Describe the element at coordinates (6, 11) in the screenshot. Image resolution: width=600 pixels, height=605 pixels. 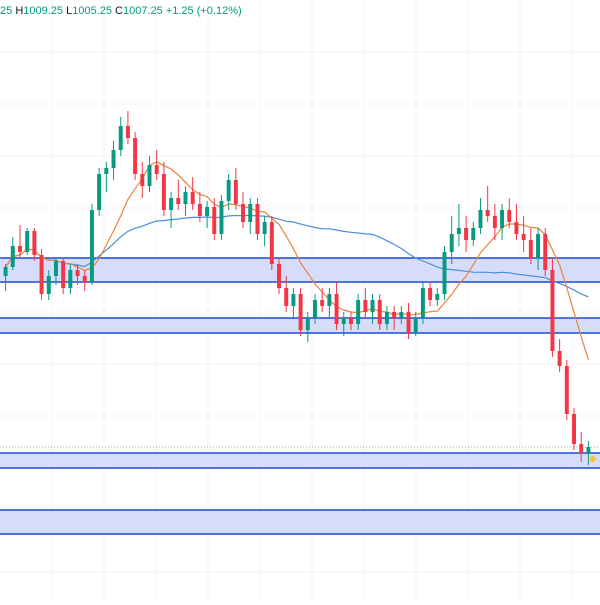
I see `legend-open-partial: 25` at that location.